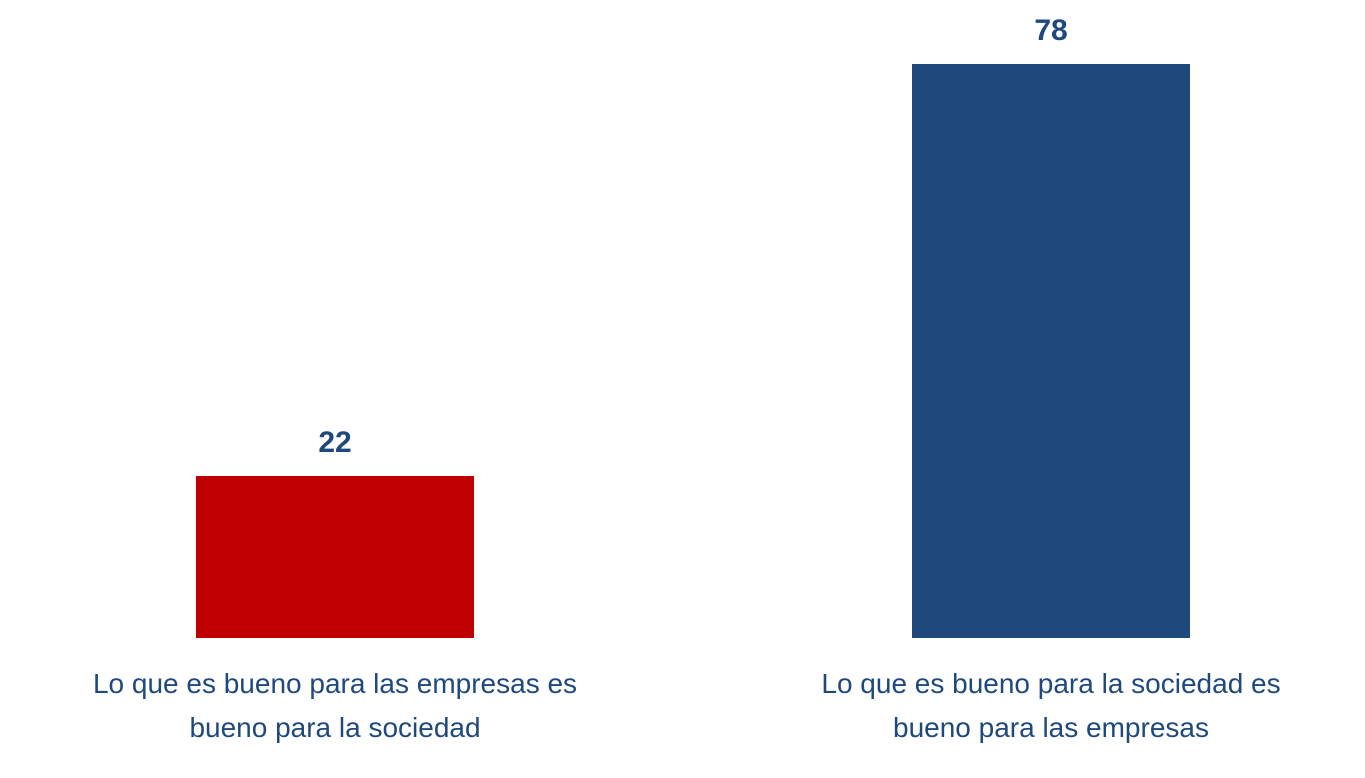 The height and width of the screenshot is (778, 1365). What do you see at coordinates (1051, 30) in the screenshot?
I see `value-label: 78` at bounding box center [1051, 30].